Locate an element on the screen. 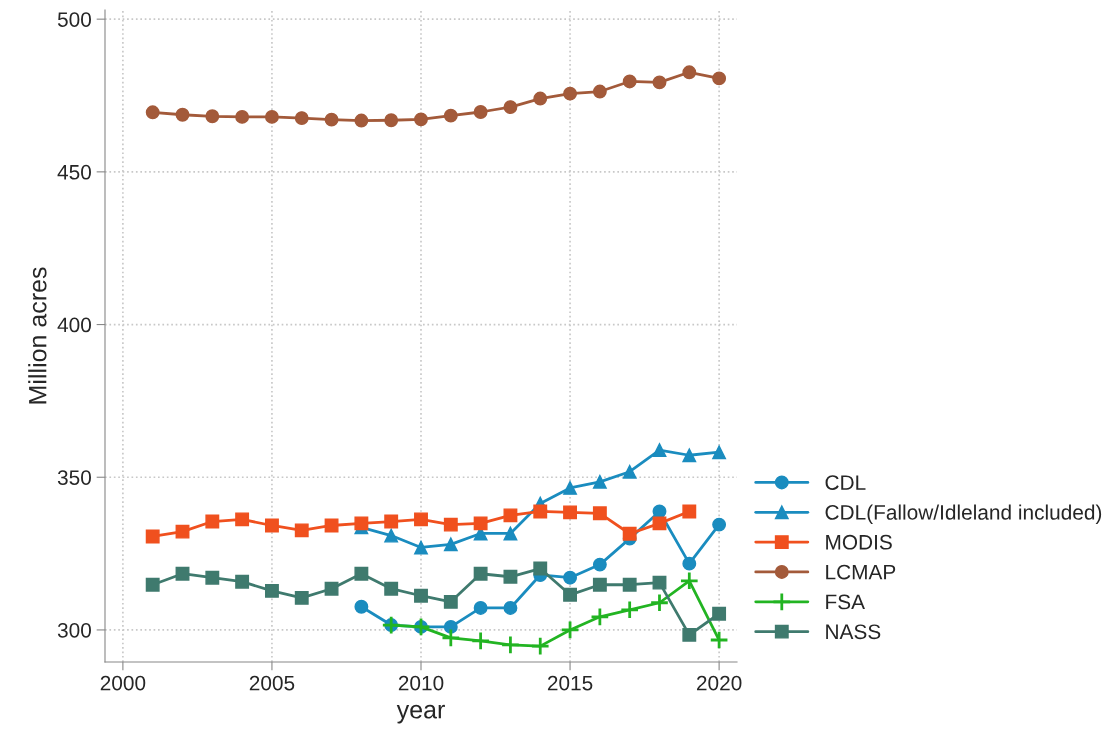 The width and height of the screenshot is (1119, 744). x-tick-label: 2015 is located at coordinates (570, 683).